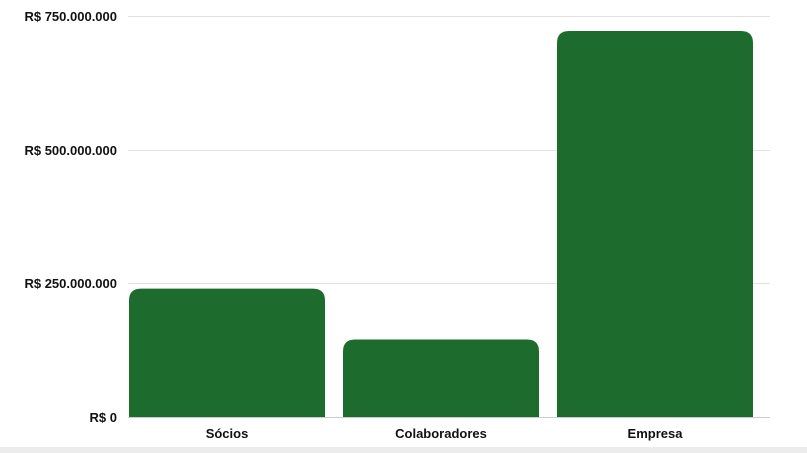 This screenshot has height=453, width=807. What do you see at coordinates (656, 433) in the screenshot?
I see `x-category-label: Empresa` at bounding box center [656, 433].